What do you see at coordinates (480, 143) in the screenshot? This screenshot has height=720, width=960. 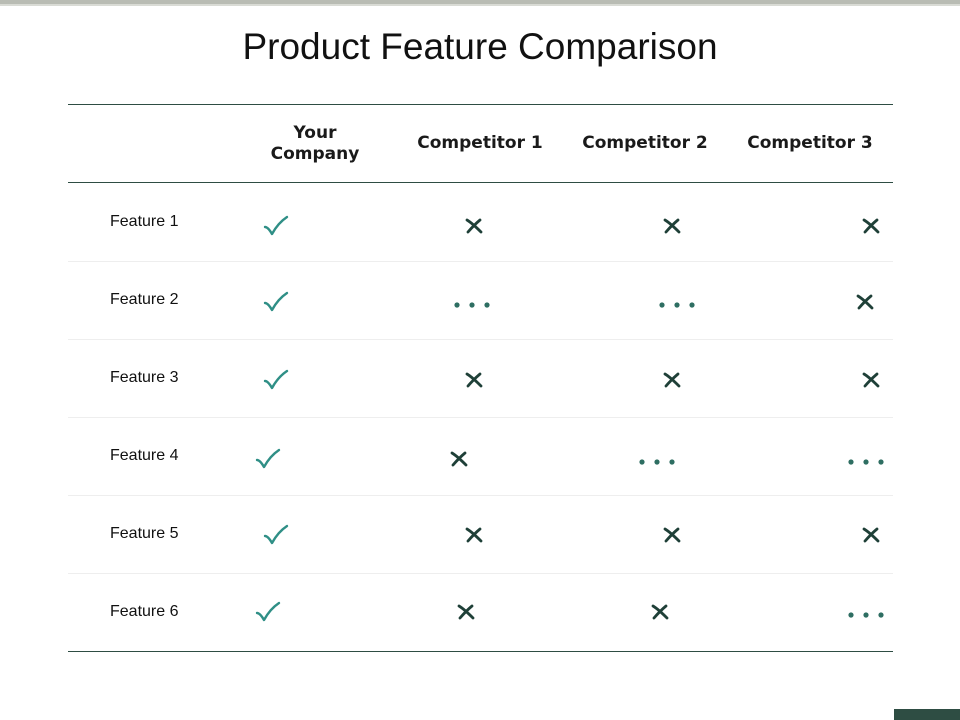 I see `column-header-competitor-1: Competitor 1` at bounding box center [480, 143].